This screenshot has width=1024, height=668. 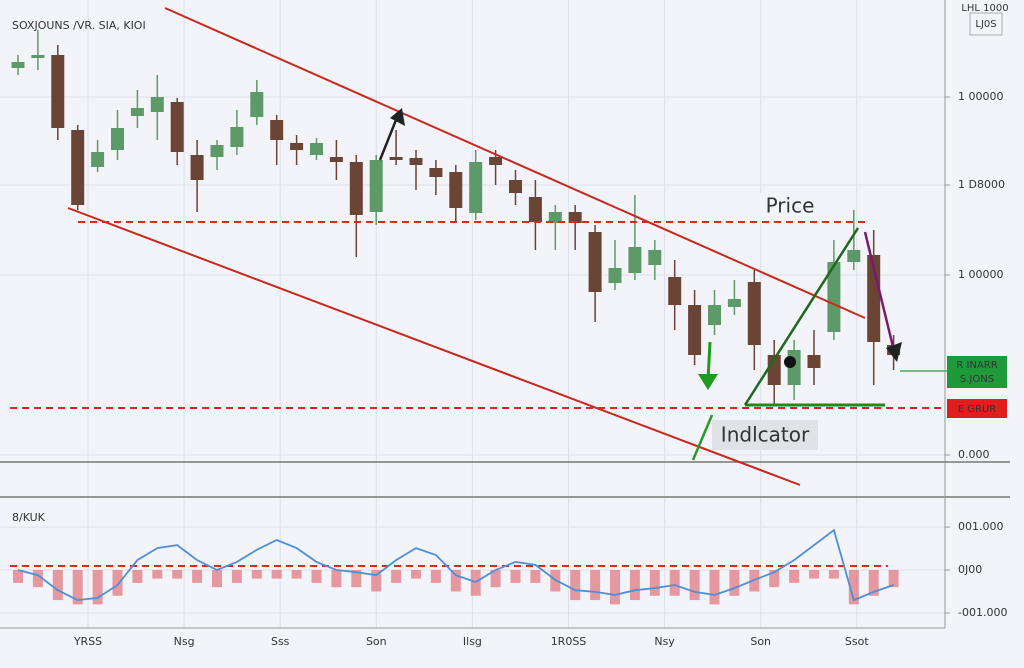 I want to click on annotation: Indlcator, so click(x=765, y=435).